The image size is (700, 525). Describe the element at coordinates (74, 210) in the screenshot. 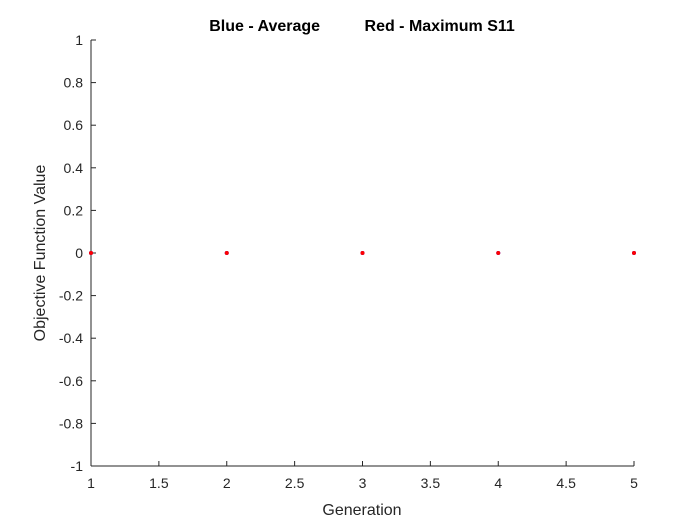

I see `y-tick-label: 0.2` at that location.